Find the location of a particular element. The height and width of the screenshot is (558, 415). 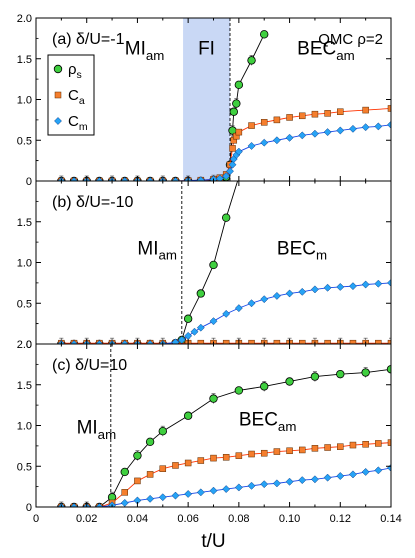

panel-label: (b) δ/U=-10 is located at coordinates (92, 202).